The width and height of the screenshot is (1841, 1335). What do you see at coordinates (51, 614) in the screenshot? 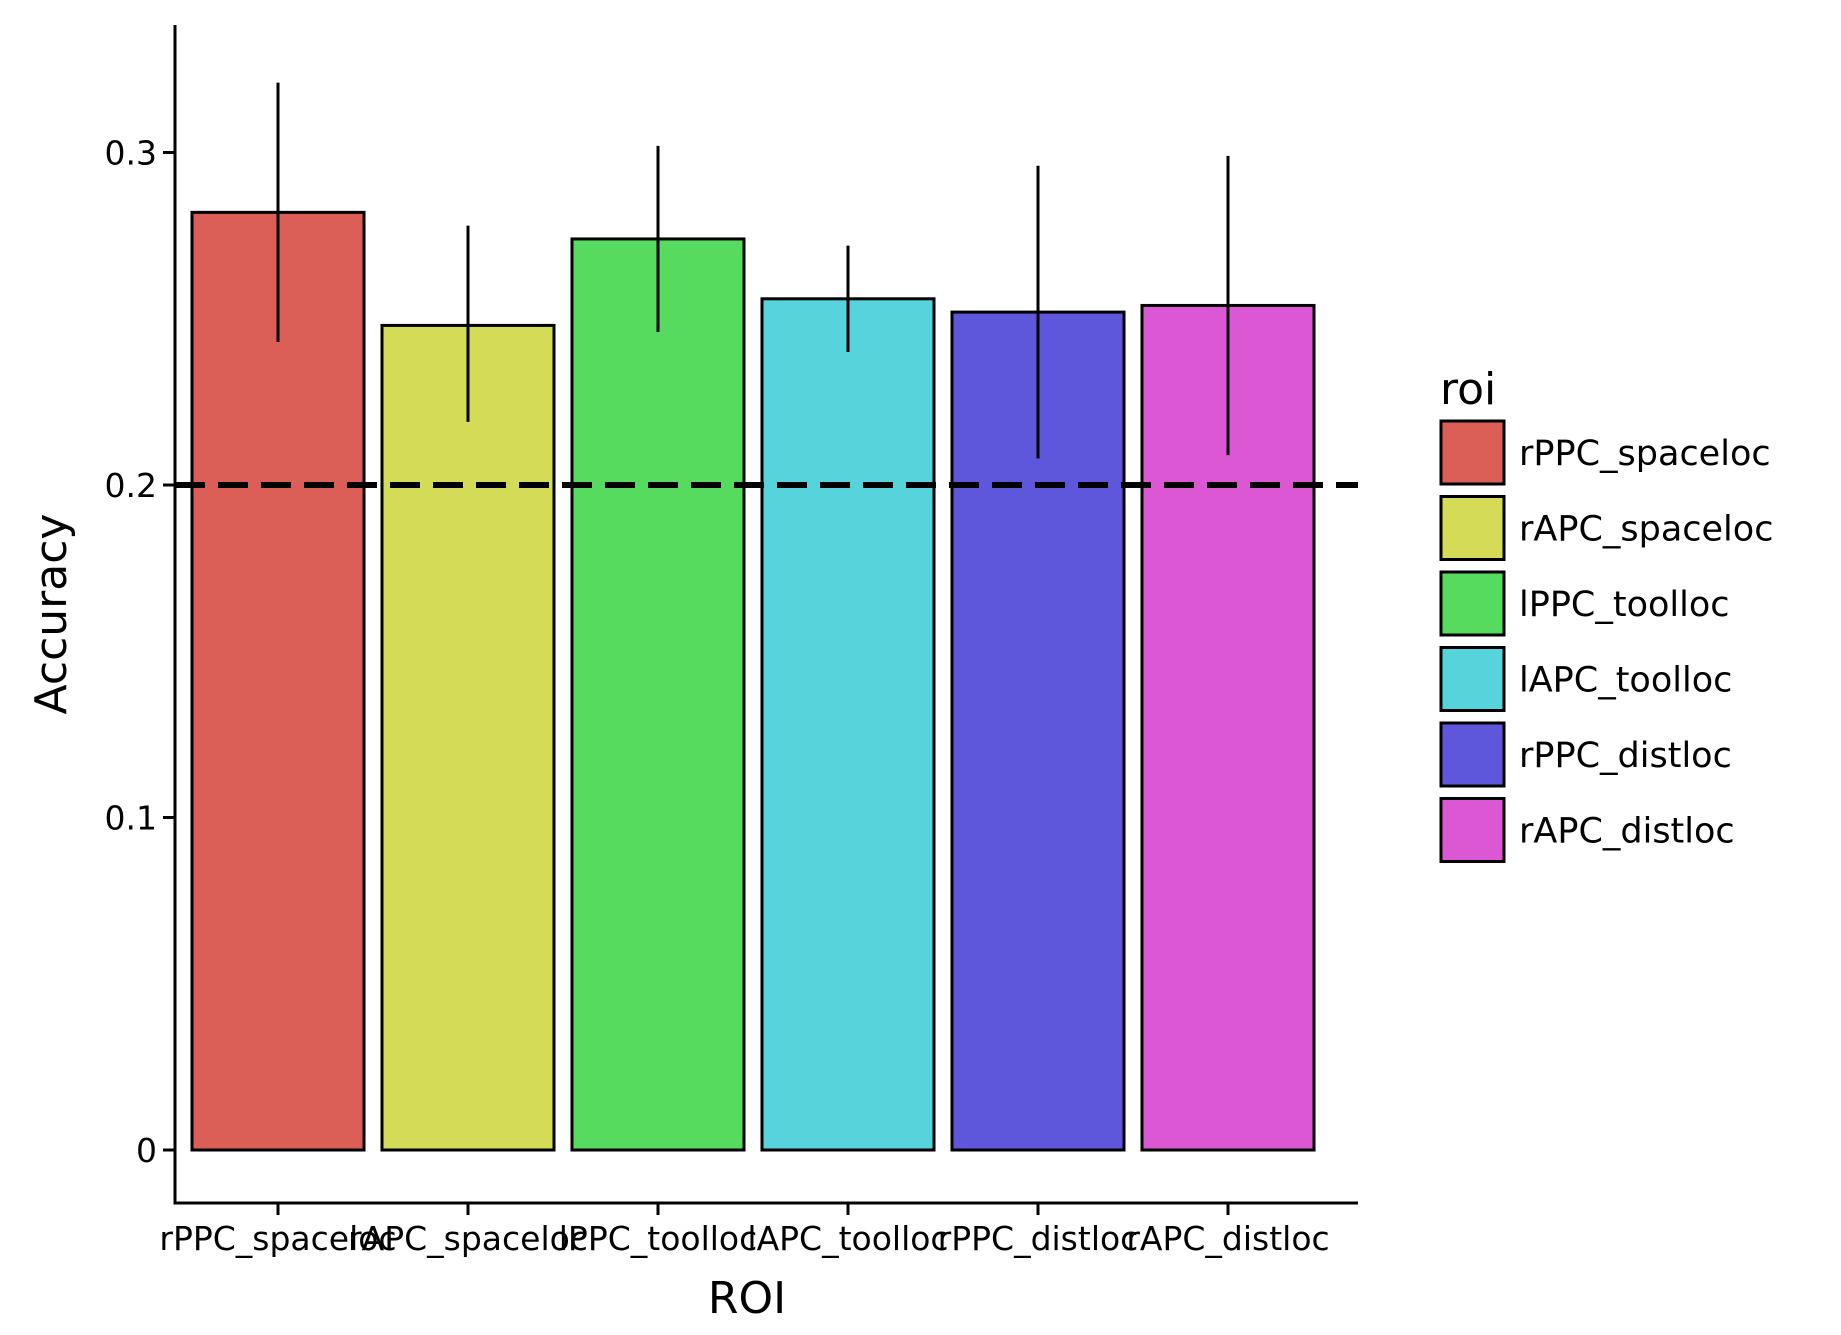
I see `y-axis-title: Accuracy` at bounding box center [51, 614].